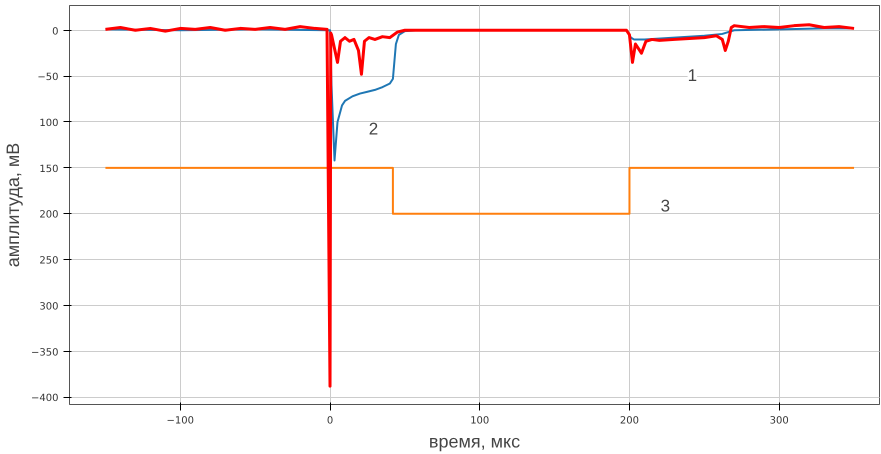  What do you see at coordinates (49, 261) in the screenshot?
I see `y-tick-label: 250` at bounding box center [49, 261].